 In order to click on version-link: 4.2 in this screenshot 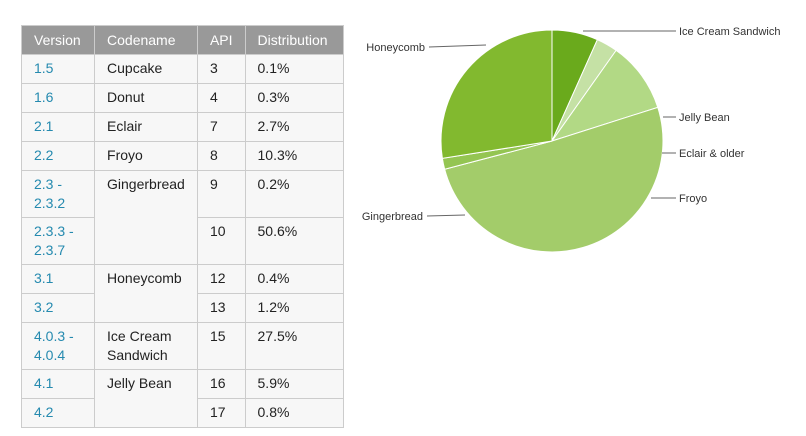, I will do `click(44, 412)`.